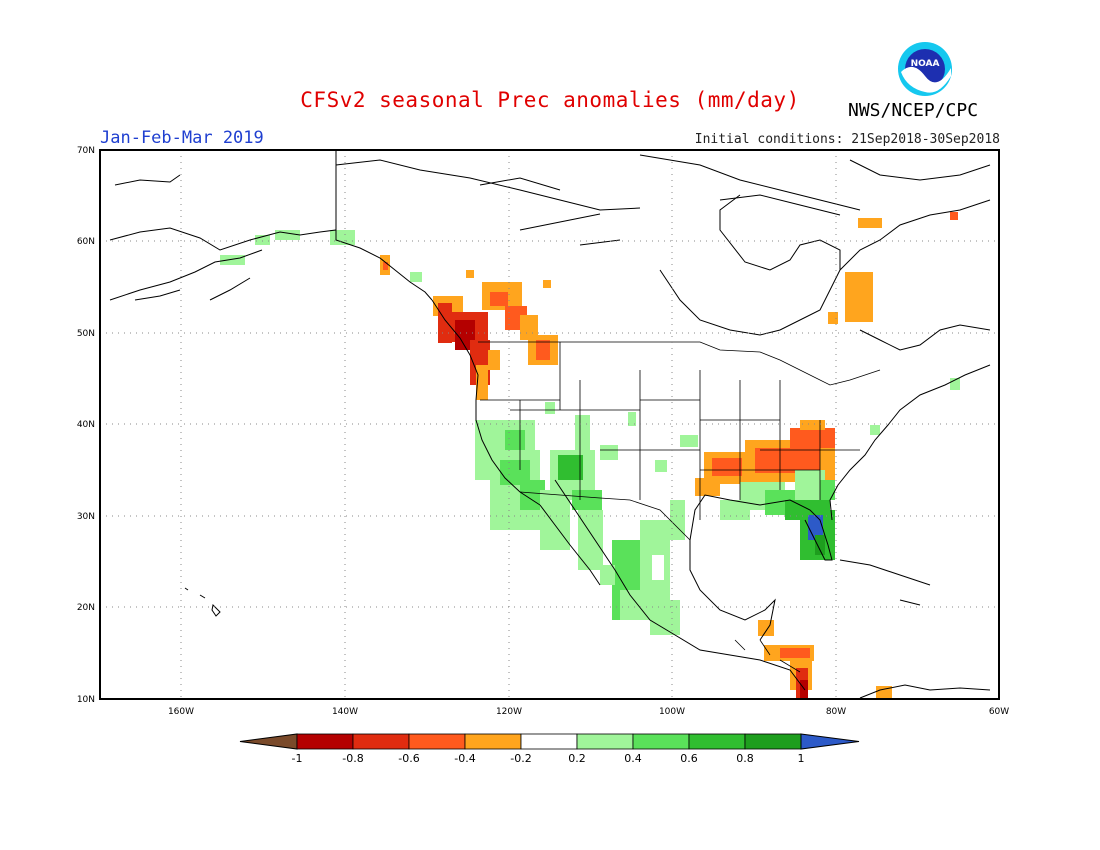 The height and width of the screenshot is (850, 1100). I want to click on anomaly-bc-interior, so click(512, 317).